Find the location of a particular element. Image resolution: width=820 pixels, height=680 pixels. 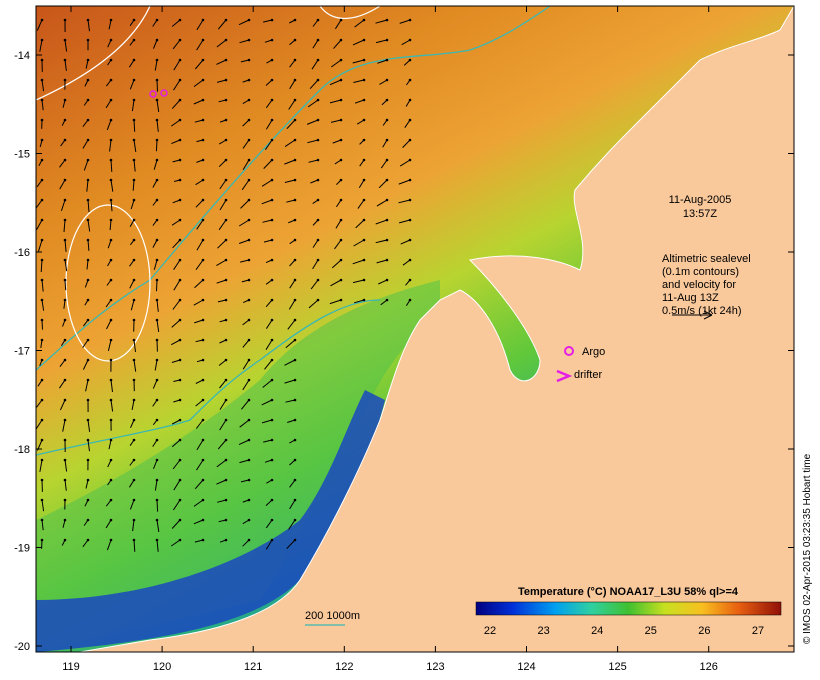

lat-tick-label: -16 is located at coordinates (22, 253).